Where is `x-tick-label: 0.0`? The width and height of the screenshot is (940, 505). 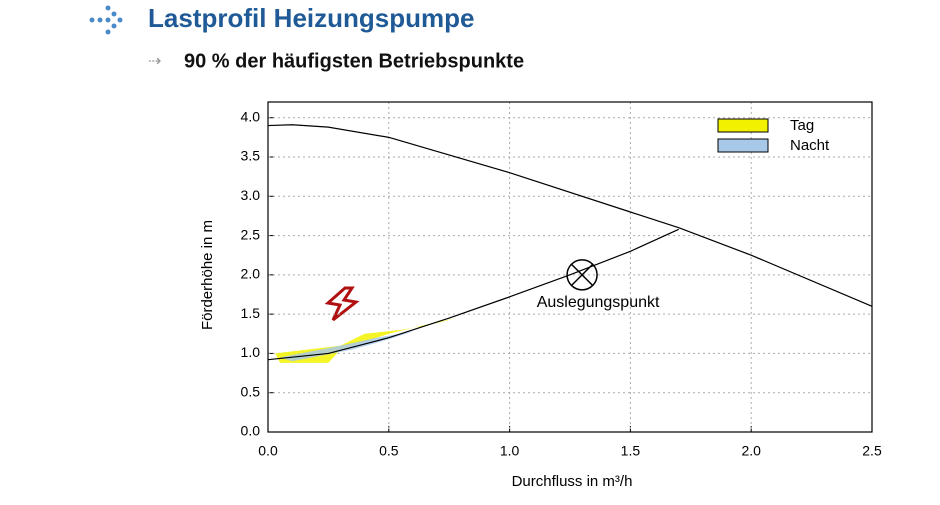 x-tick-label: 0.0 is located at coordinates (268, 451).